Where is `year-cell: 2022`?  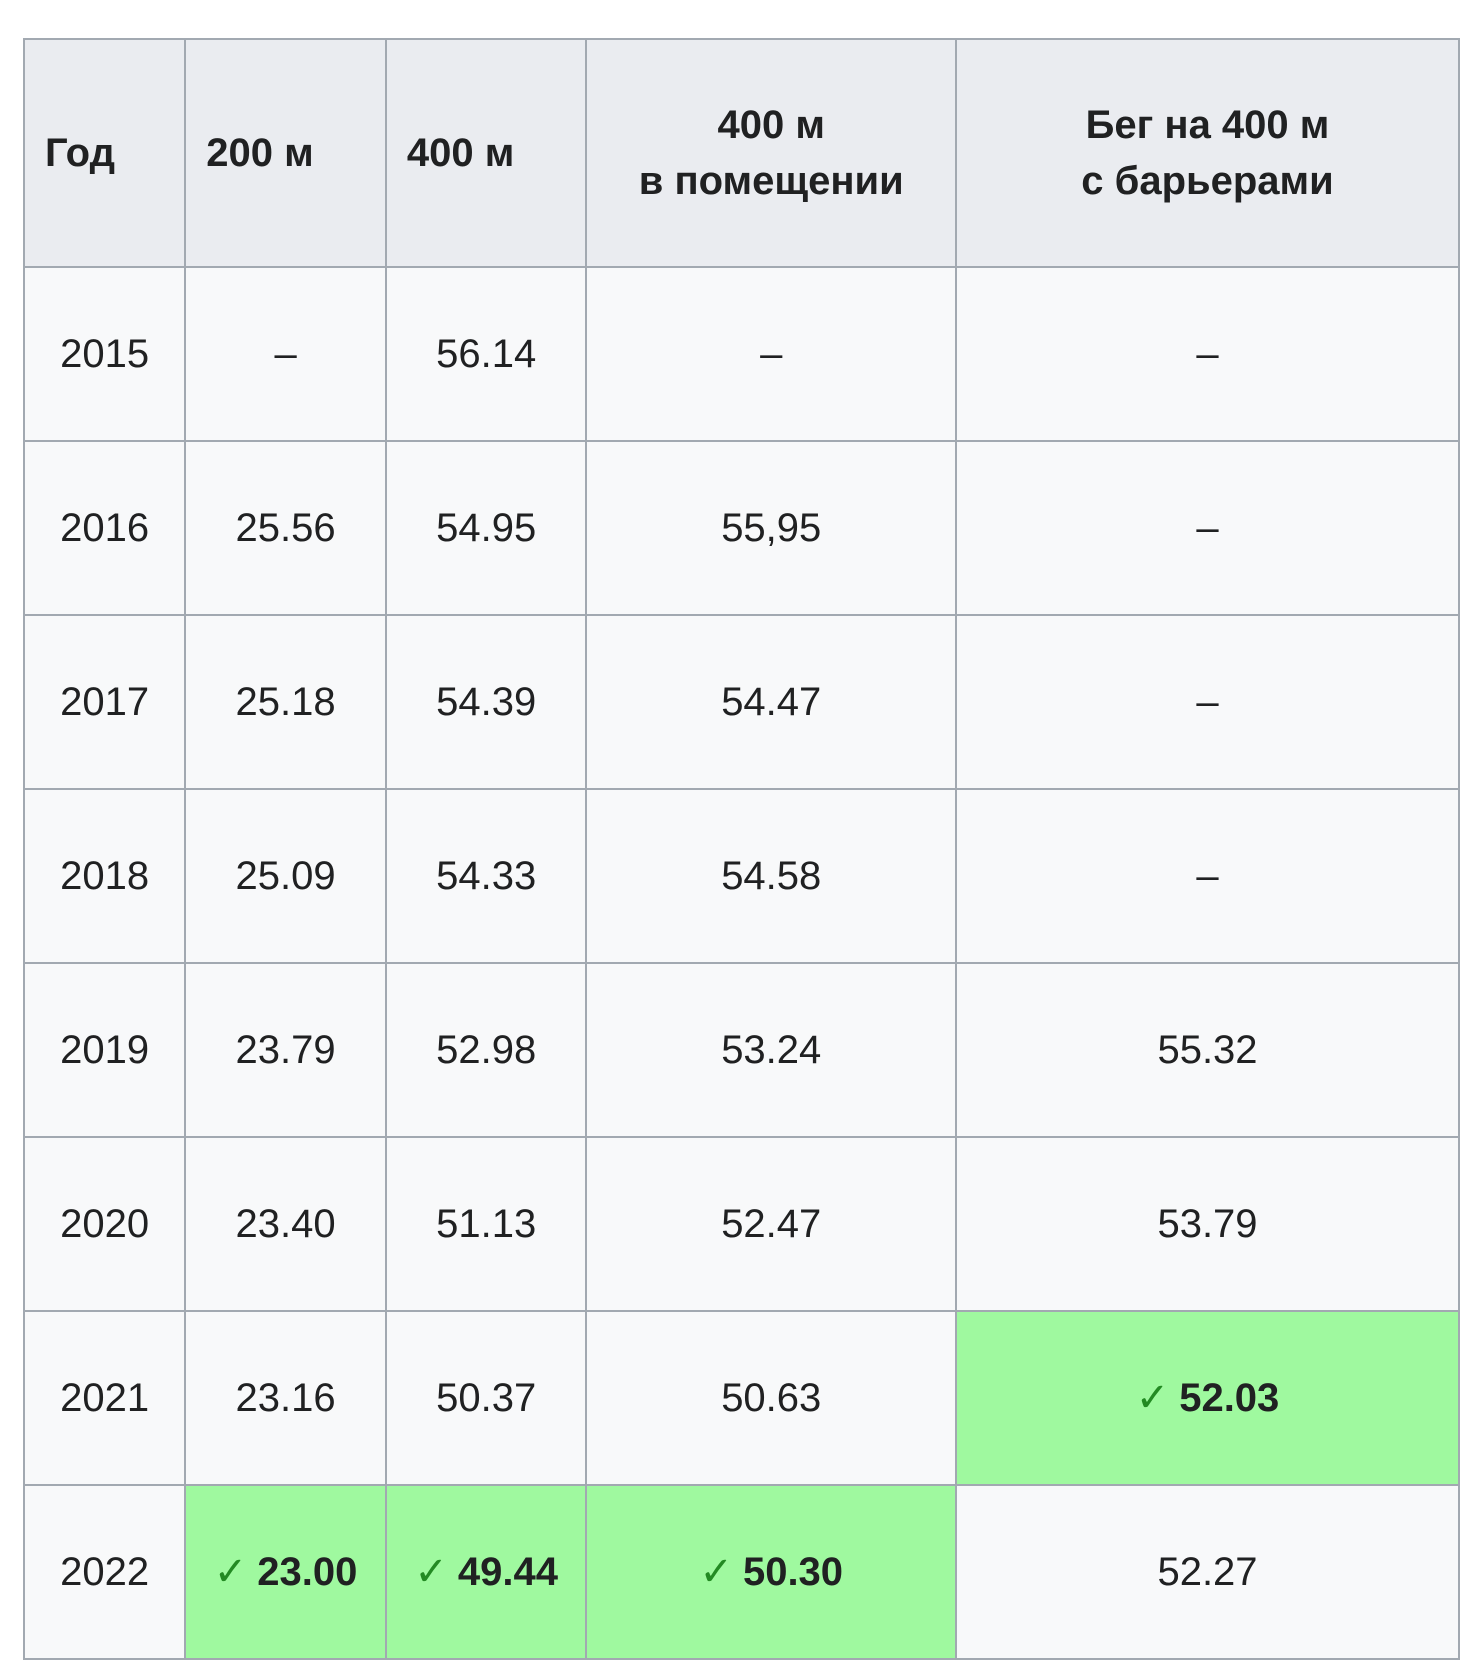
year-cell: 2022 is located at coordinates (104, 1572).